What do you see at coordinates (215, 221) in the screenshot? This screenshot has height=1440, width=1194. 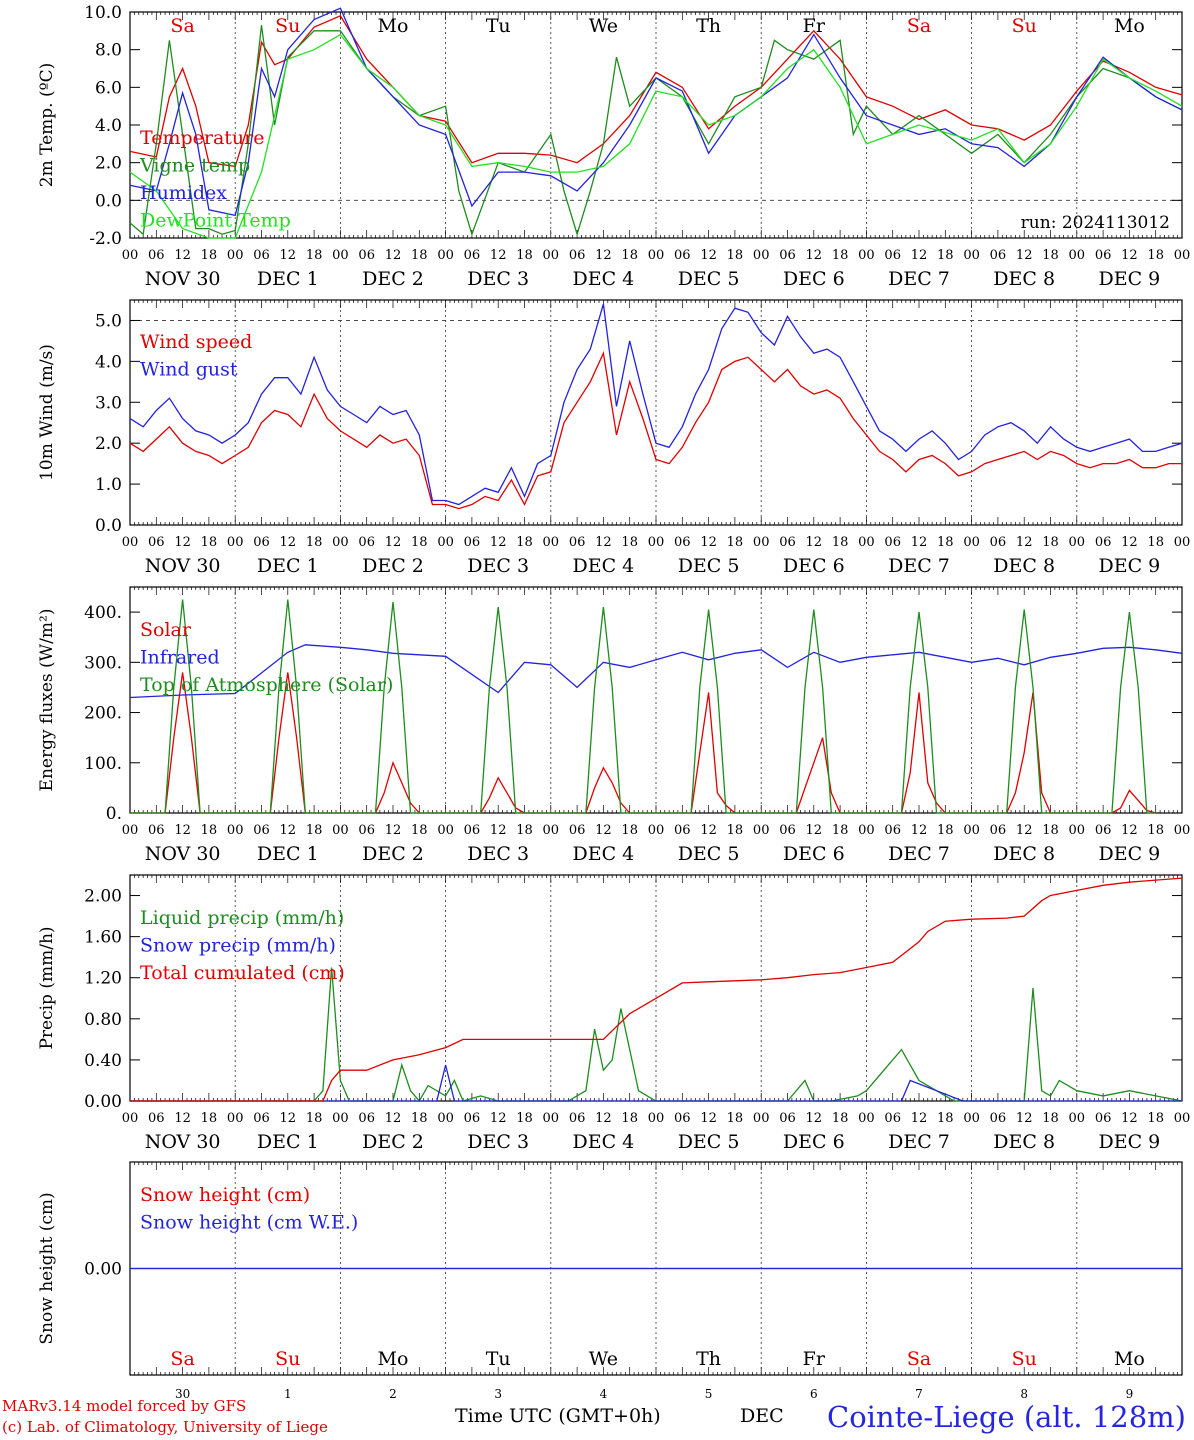 I see `legend-entry: DewPoint Temp` at bounding box center [215, 221].